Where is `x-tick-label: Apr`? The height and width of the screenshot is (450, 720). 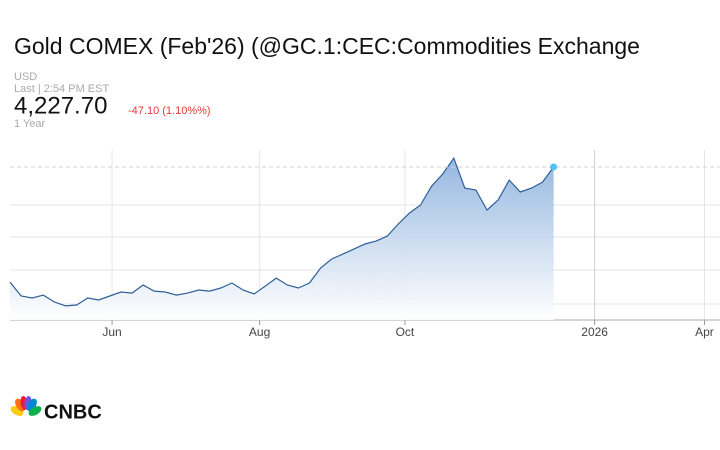
x-tick-label: Apr is located at coordinates (704, 332).